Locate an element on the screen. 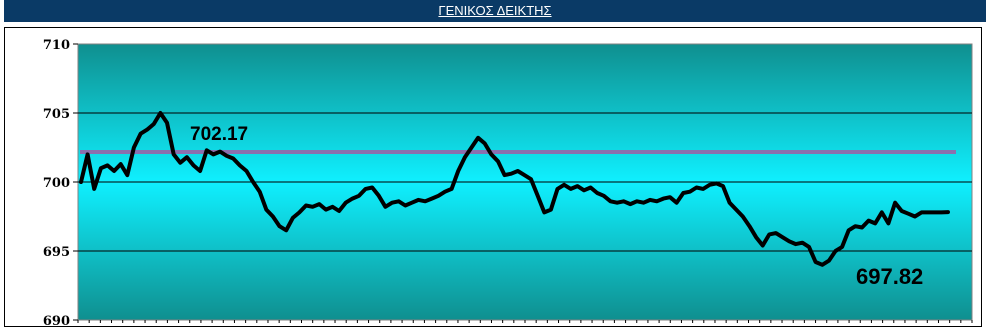 This screenshot has height=329, width=986. chart-title: ΓΕΝΙΚΟΣ ΔΕΙΚΤΗΣ is located at coordinates (495, 10).